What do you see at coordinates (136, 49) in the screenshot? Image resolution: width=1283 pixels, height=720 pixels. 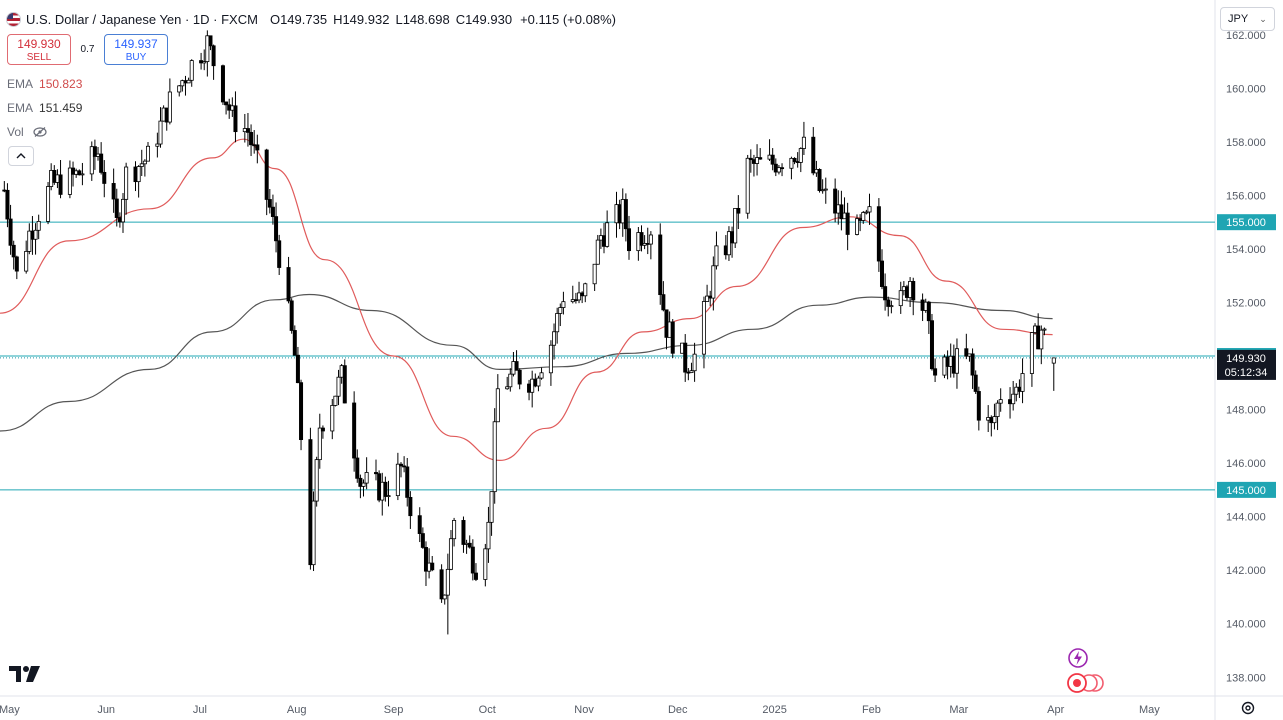 I see `buy-button: 149.937 BUY` at bounding box center [136, 49].